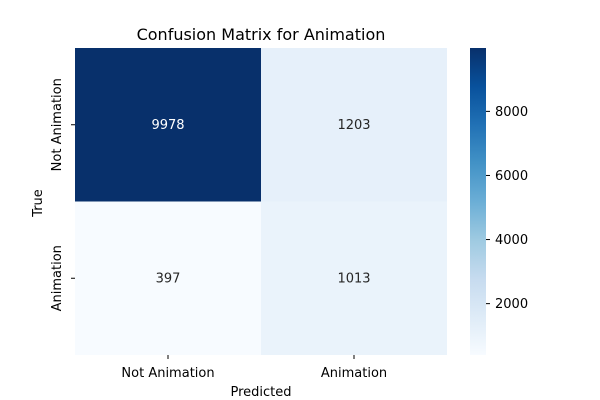 Image resolution: width=600 pixels, height=400 pixels. What do you see at coordinates (62, 194) in the screenshot?
I see `y-axis: Not Animation Animation` at bounding box center [62, 194].